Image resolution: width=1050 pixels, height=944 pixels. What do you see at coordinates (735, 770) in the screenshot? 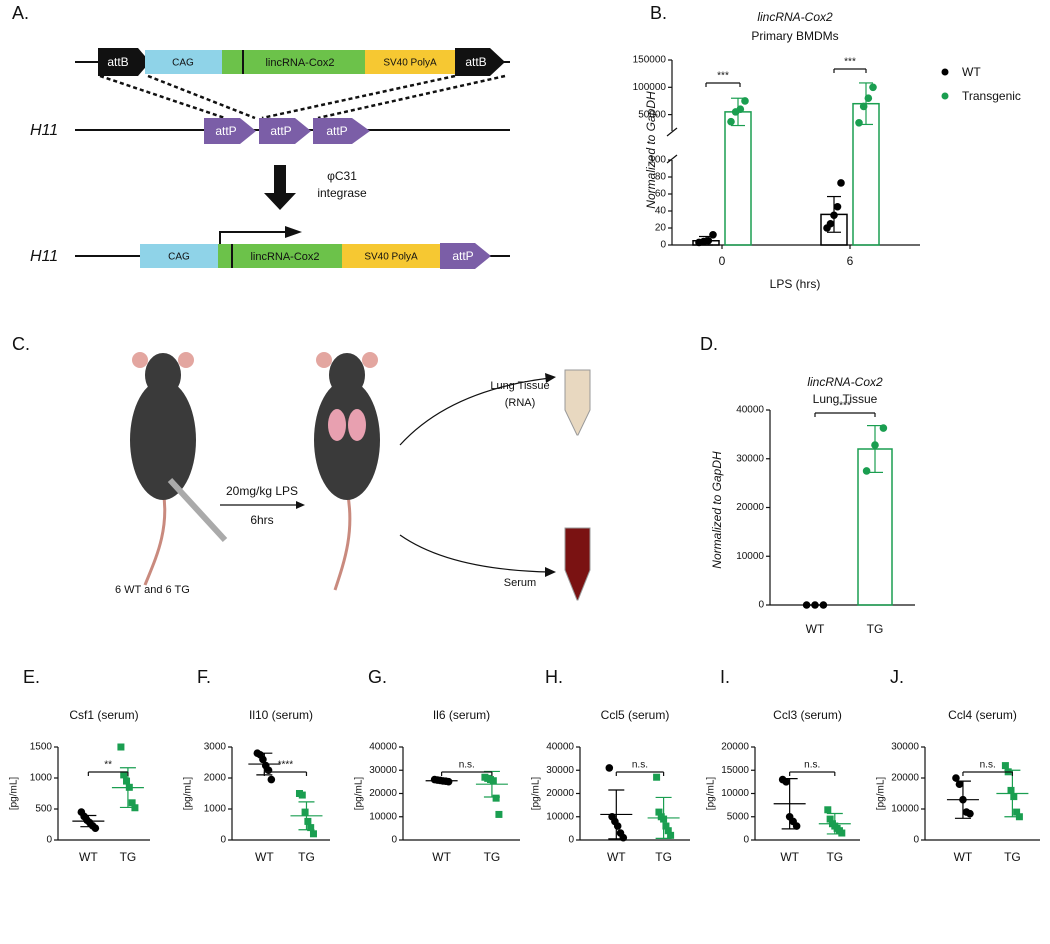
I see `y-tick-label: 15000` at bounding box center [735, 770].